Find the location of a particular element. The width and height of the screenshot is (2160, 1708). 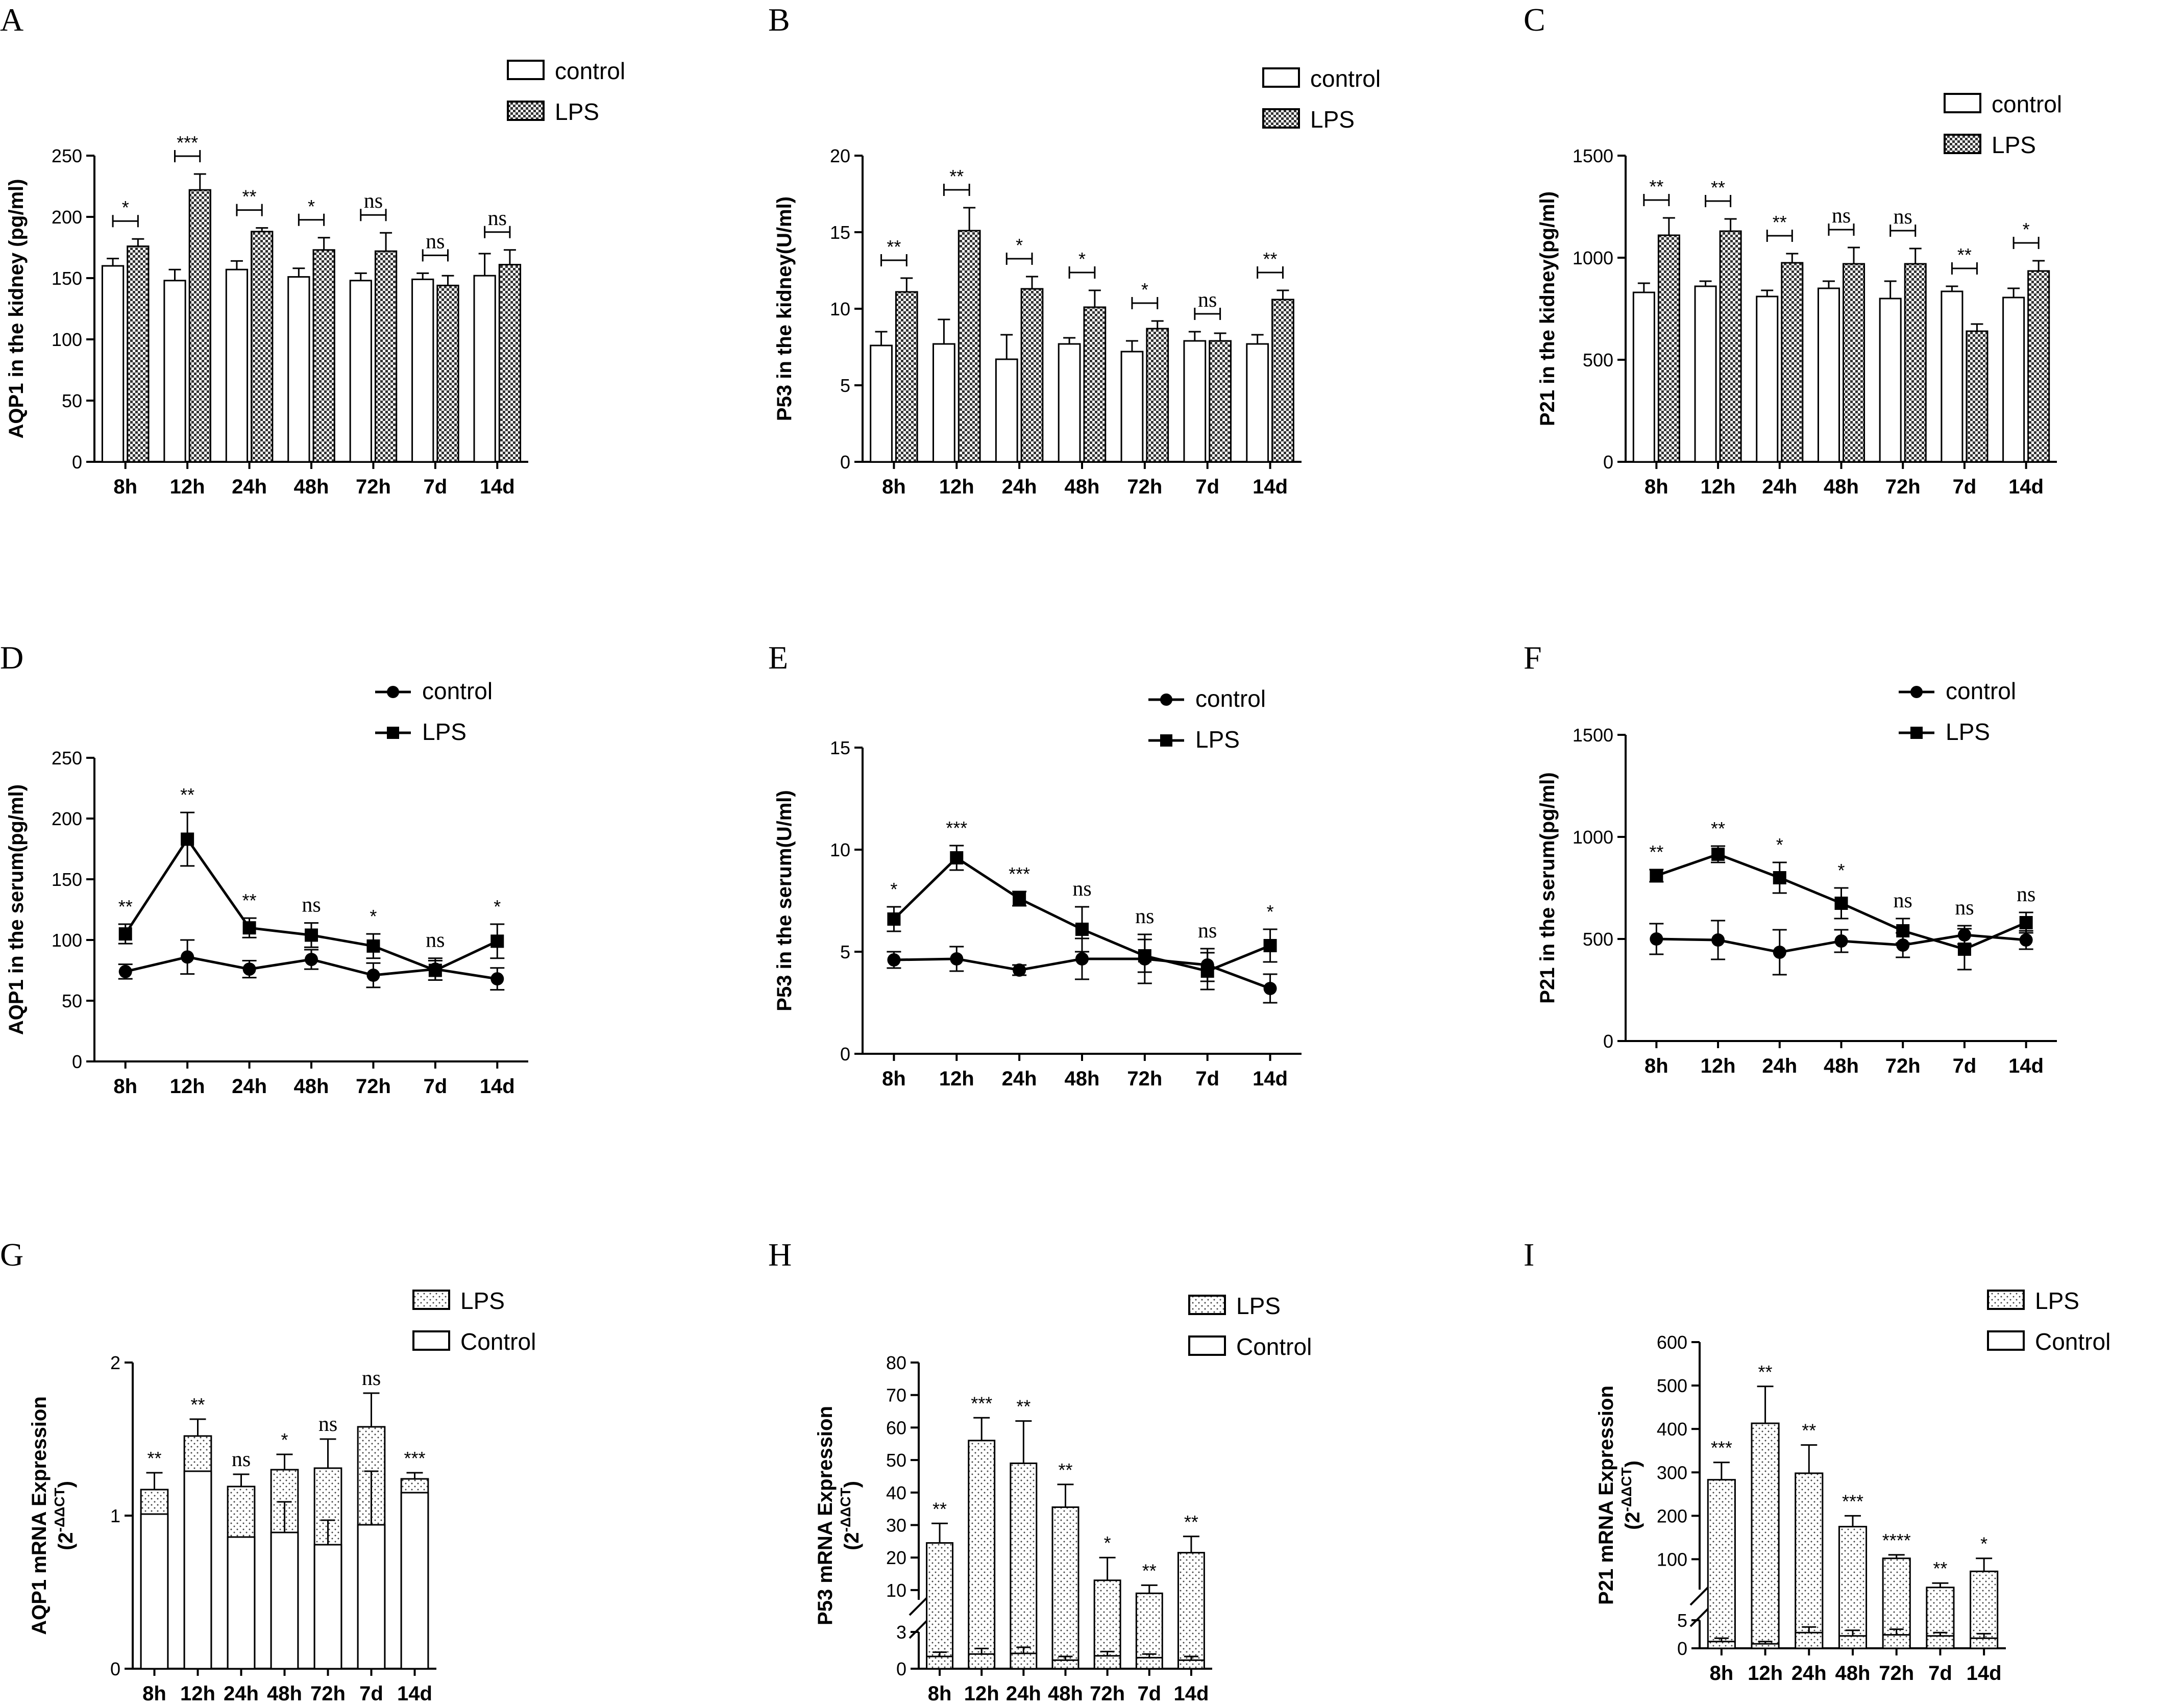

legend-marker-circle is located at coordinates (1916, 692).